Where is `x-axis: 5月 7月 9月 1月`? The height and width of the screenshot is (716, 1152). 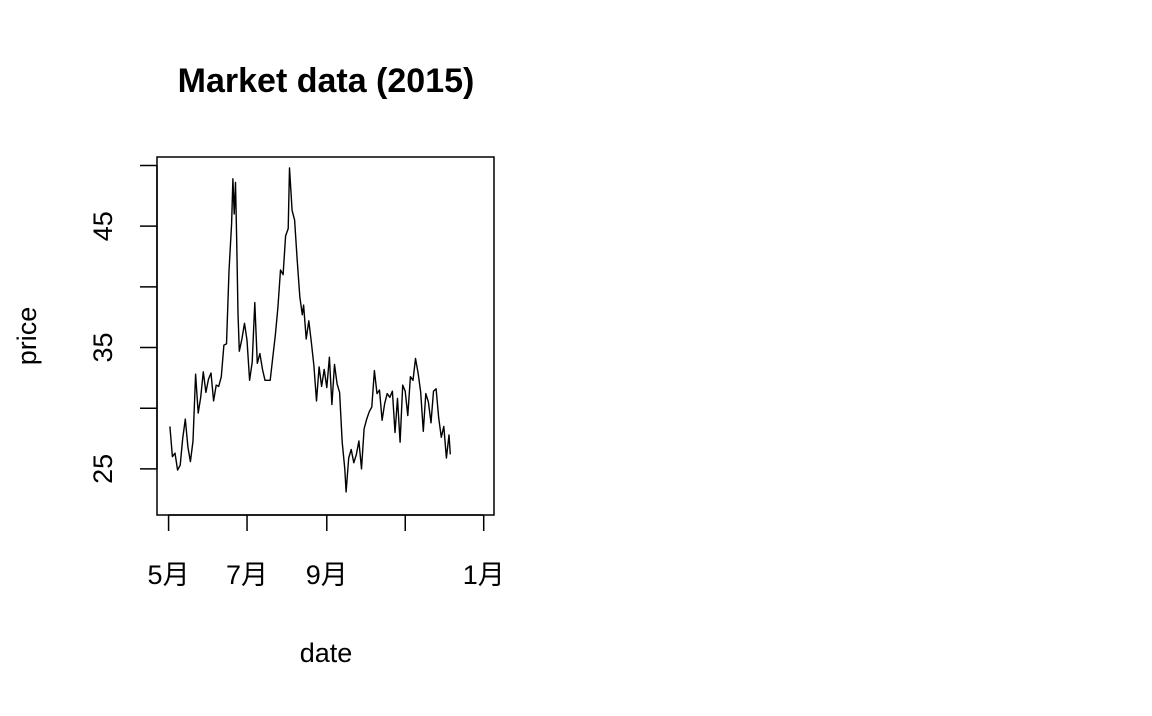 x-axis: 5月 7月 9月 1月 is located at coordinates (326, 552).